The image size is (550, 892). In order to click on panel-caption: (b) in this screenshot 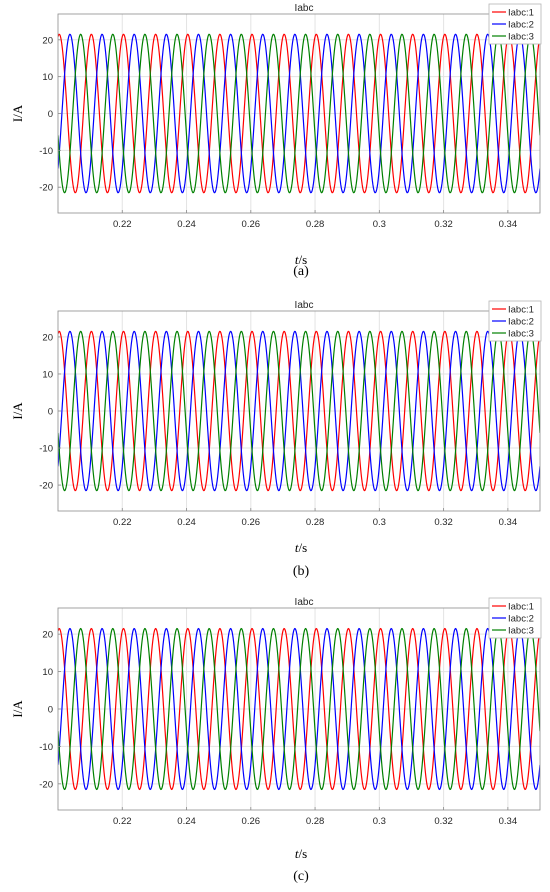, I will do `click(301, 571)`.